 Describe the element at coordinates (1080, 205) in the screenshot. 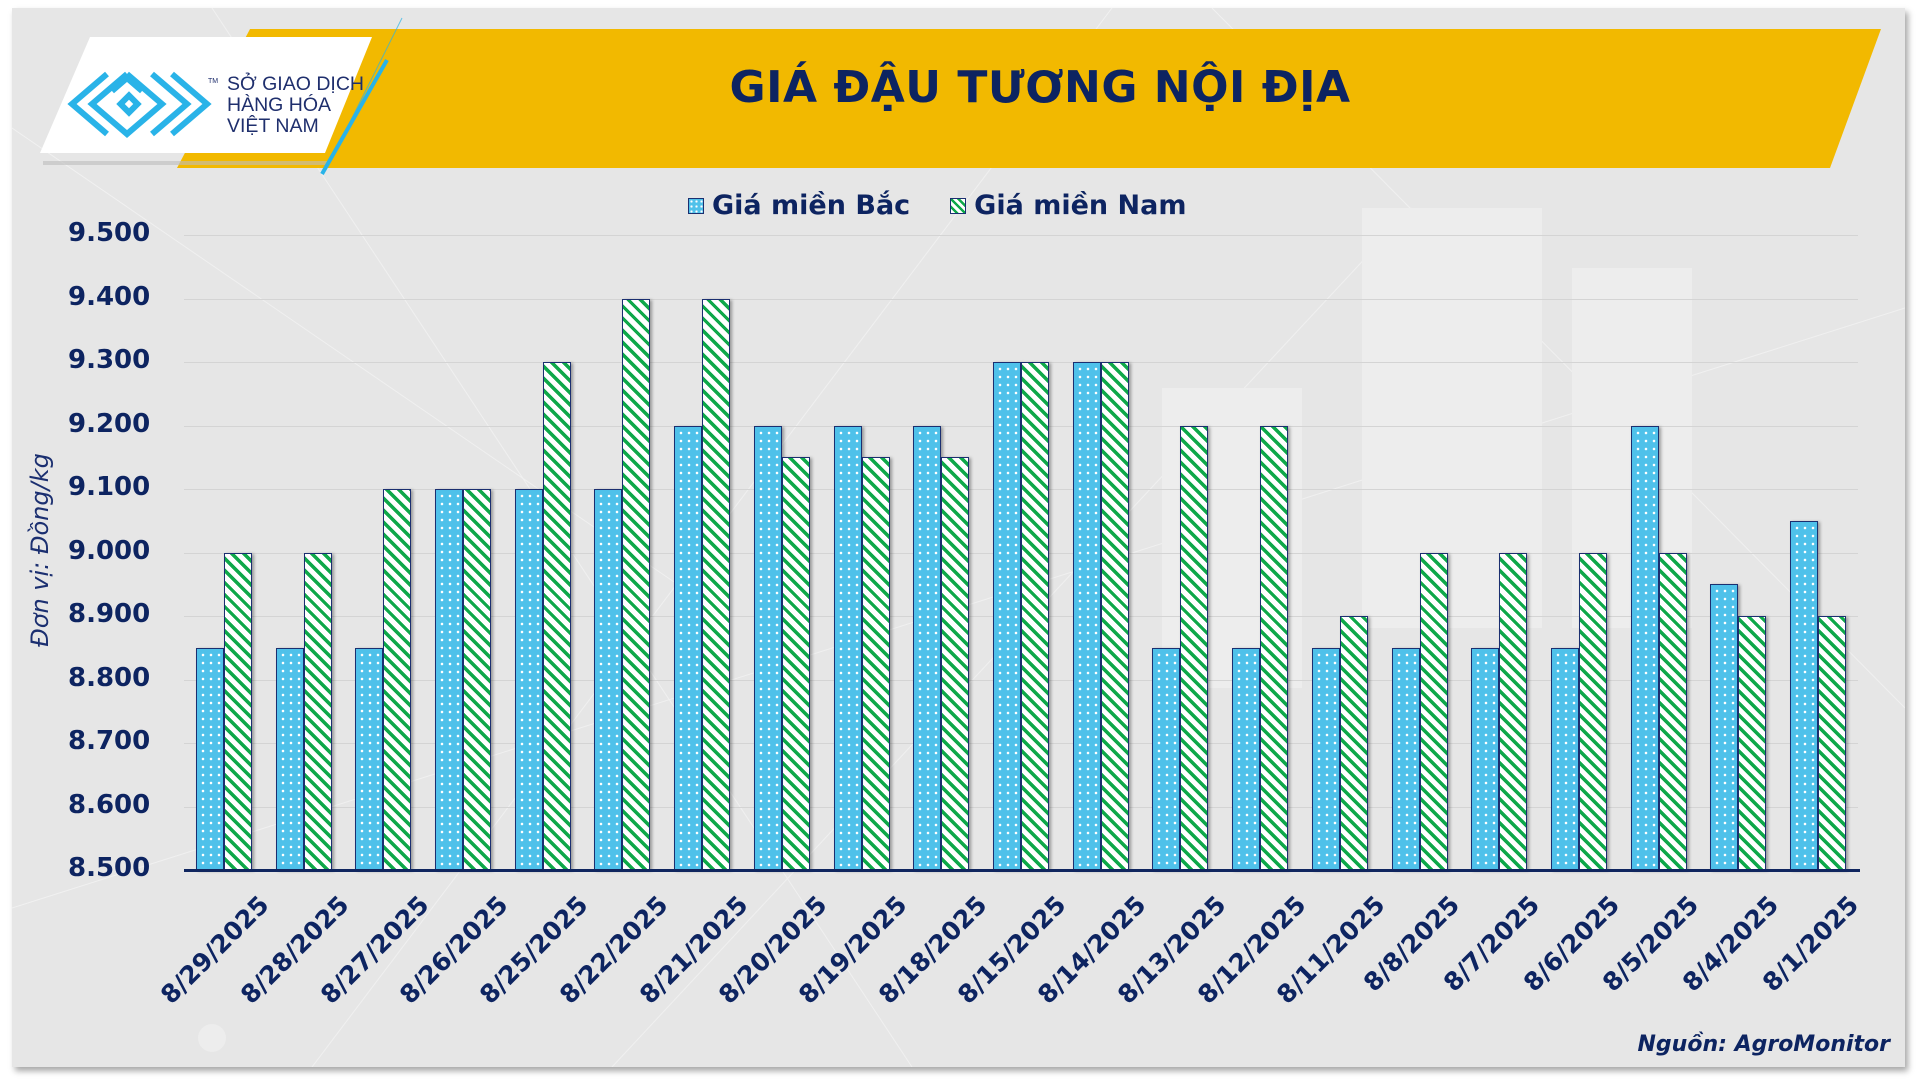

I see `legend-label-nam: Giá miền Nam` at that location.